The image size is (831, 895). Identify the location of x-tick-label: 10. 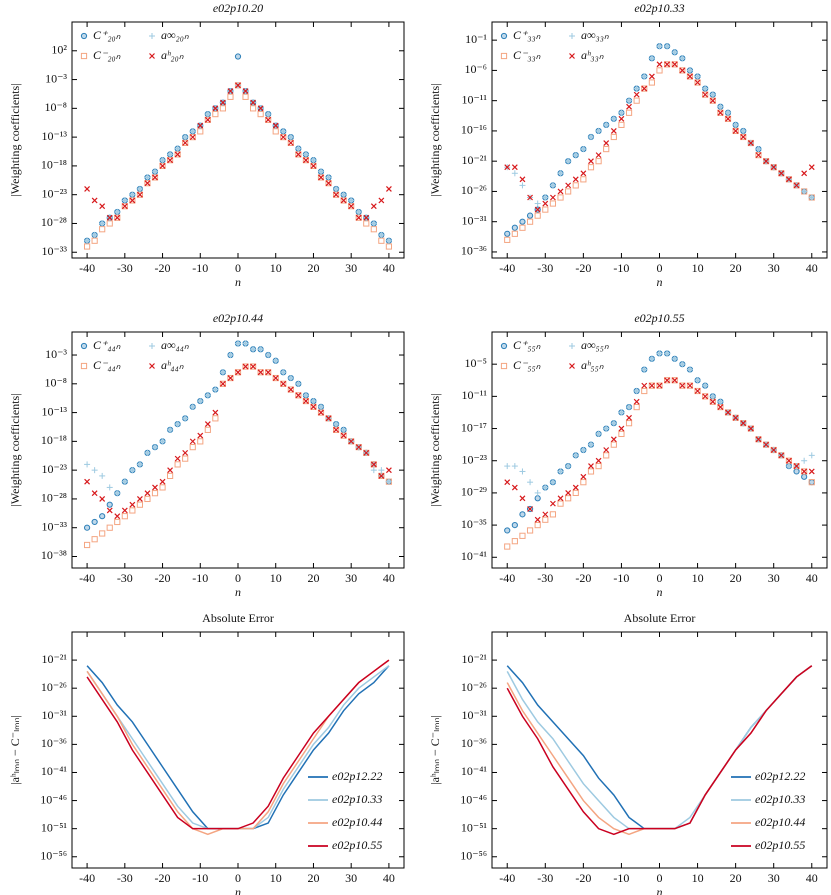
(276, 578).